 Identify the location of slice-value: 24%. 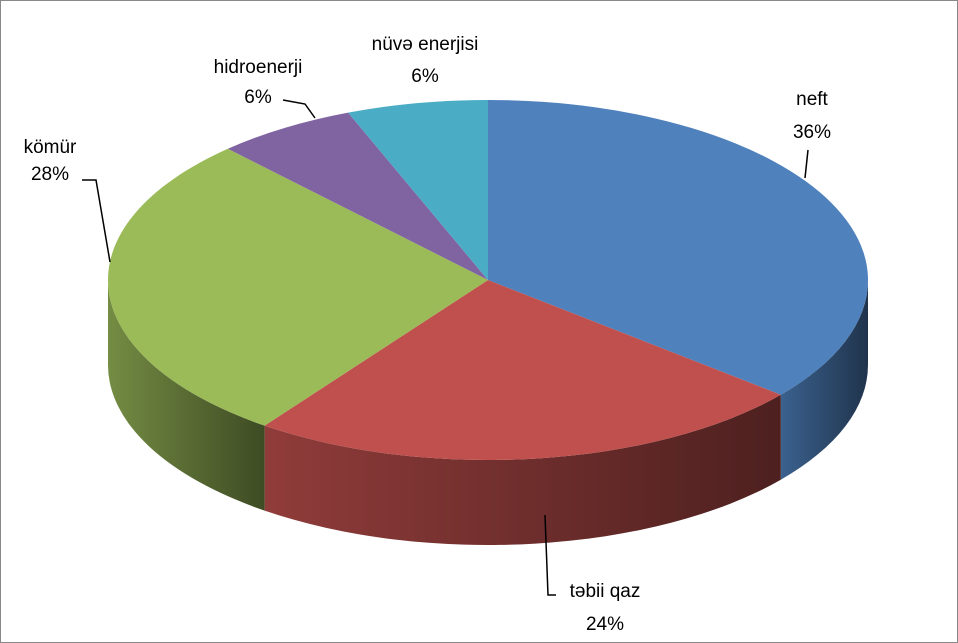
(605, 624).